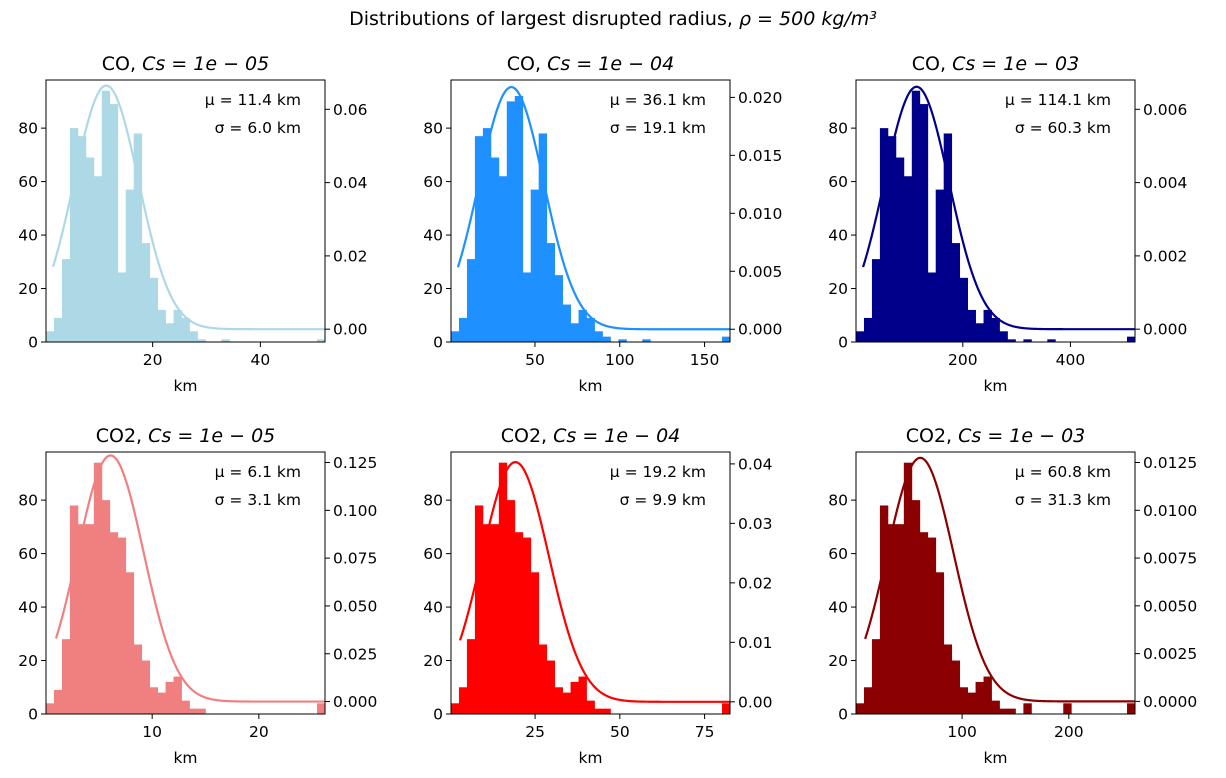 The height and width of the screenshot is (778, 1226). What do you see at coordinates (28, 182) in the screenshot?
I see `y-tick-label: 60` at bounding box center [28, 182].